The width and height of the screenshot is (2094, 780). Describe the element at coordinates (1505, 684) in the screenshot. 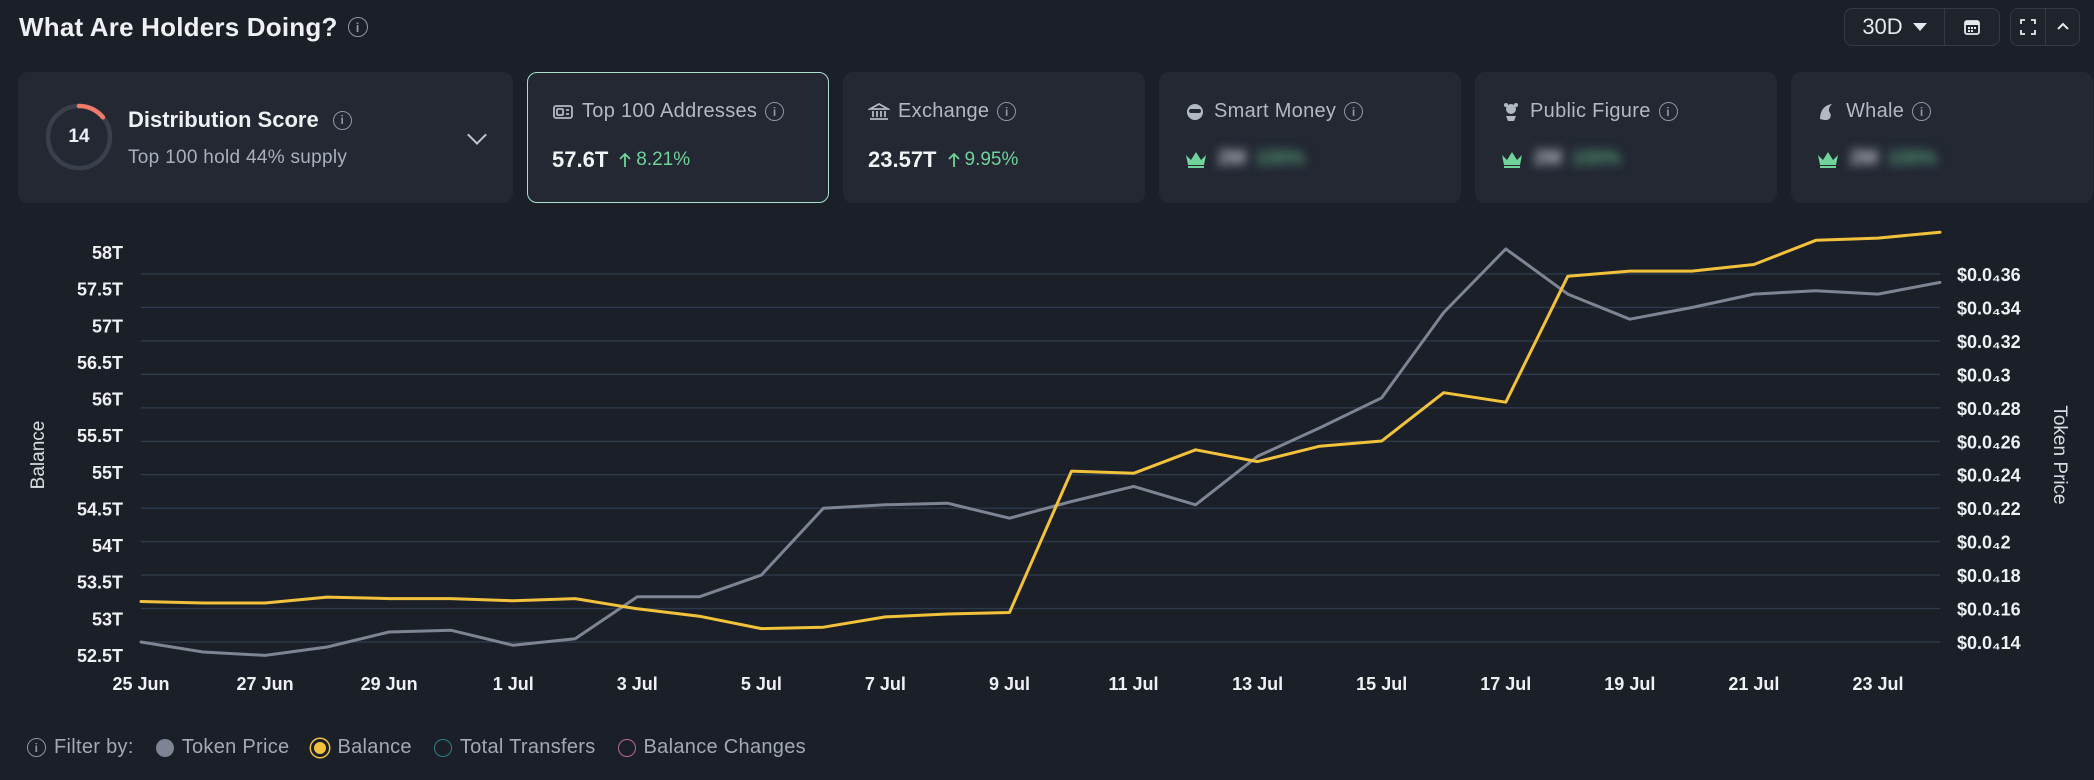

I see `x-tick: 17 Jul` at that location.